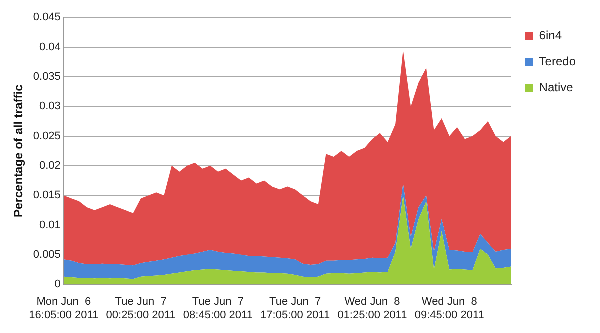  I want to click on y-tick-label: 0.03, so click(50, 106).